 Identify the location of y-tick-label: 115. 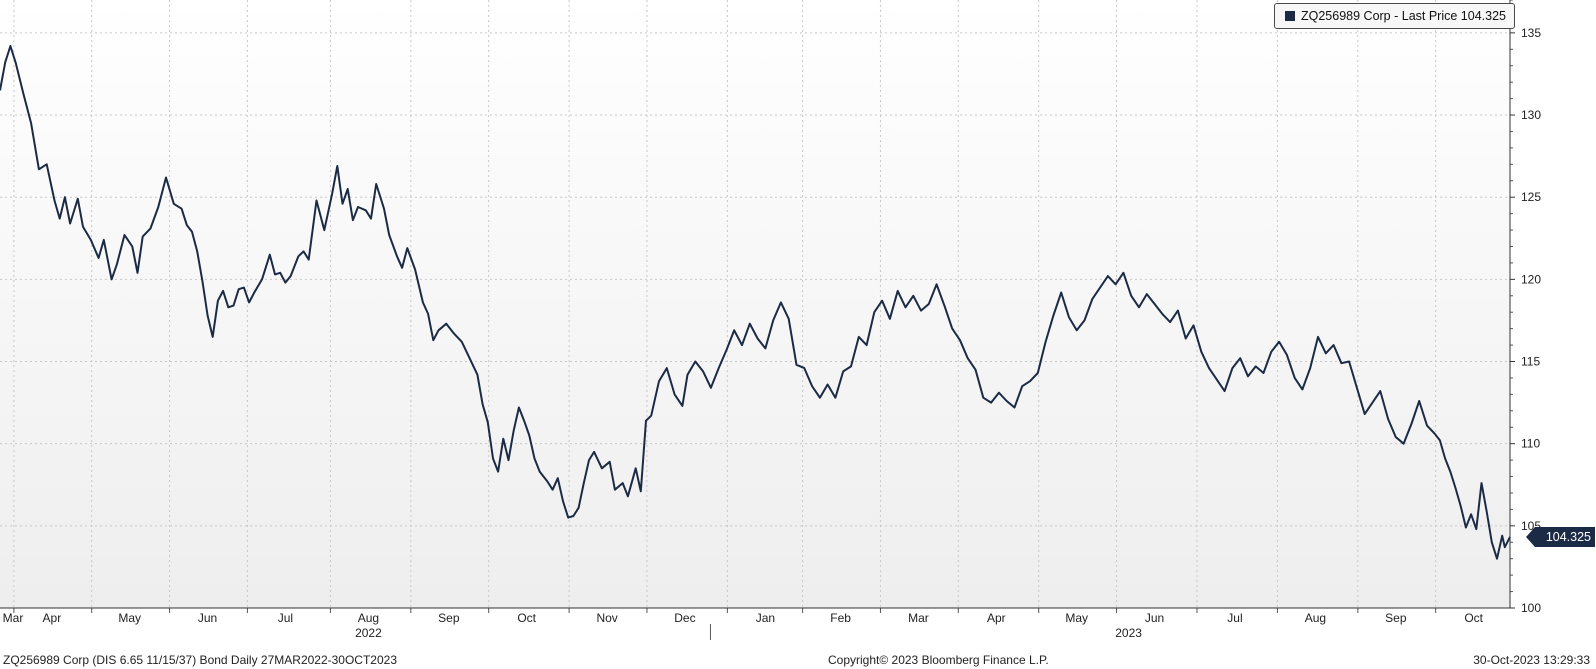
(1530, 362).